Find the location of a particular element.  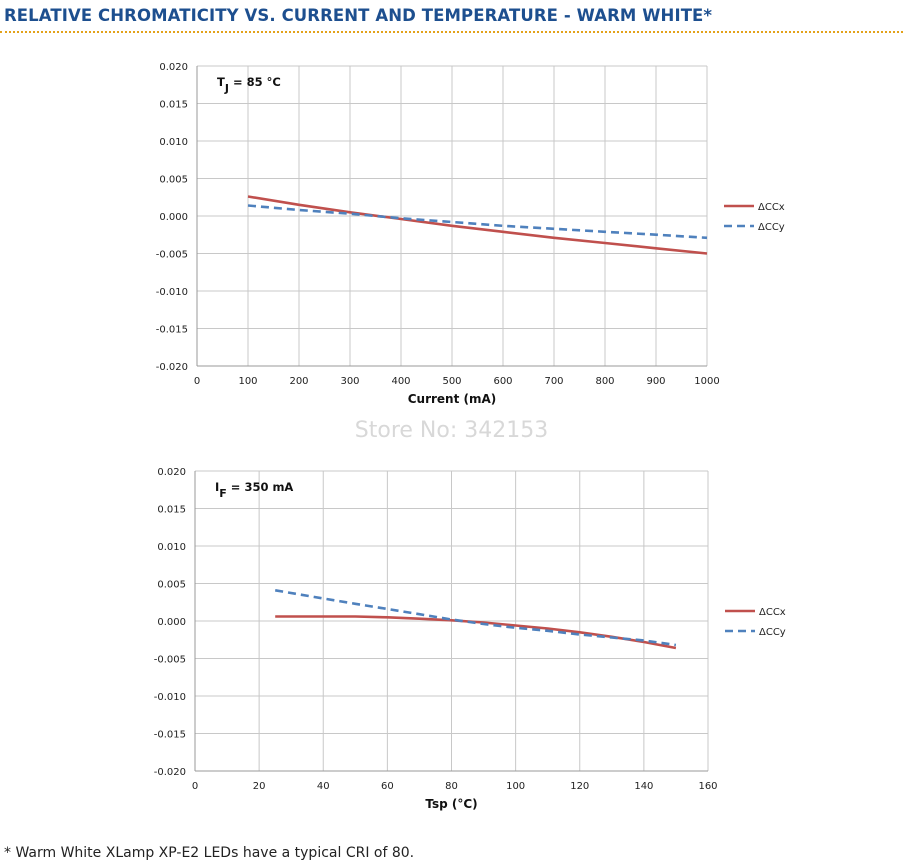

series-ccx-line is located at coordinates (477, 225).